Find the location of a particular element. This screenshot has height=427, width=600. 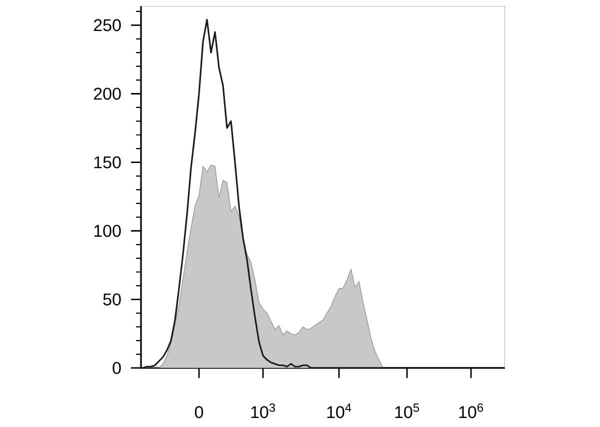

y-tick-label: 50 is located at coordinates (112, 299).